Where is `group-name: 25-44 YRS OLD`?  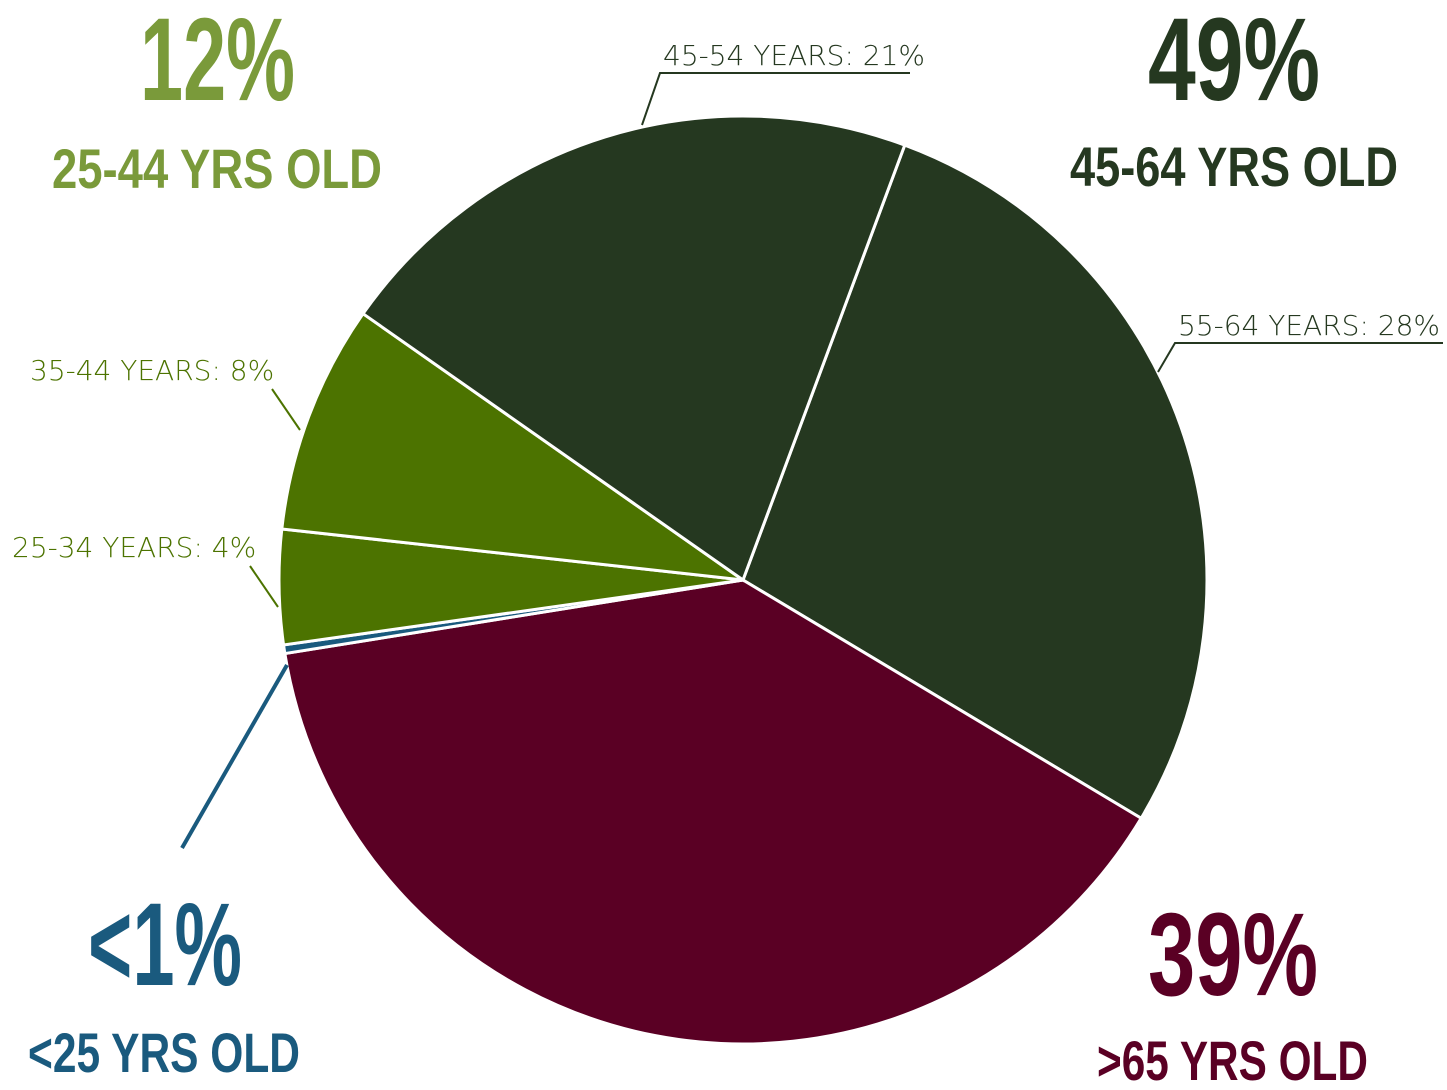 group-name: 25-44 YRS OLD is located at coordinates (217, 168).